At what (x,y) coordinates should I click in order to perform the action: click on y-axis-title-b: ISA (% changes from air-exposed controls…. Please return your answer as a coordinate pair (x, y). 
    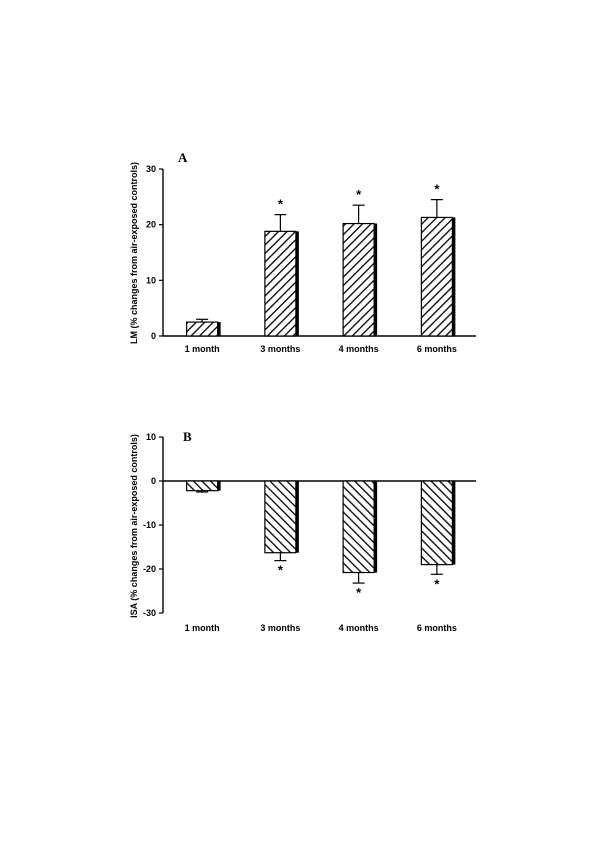
    Looking at the image, I should click on (134, 526).